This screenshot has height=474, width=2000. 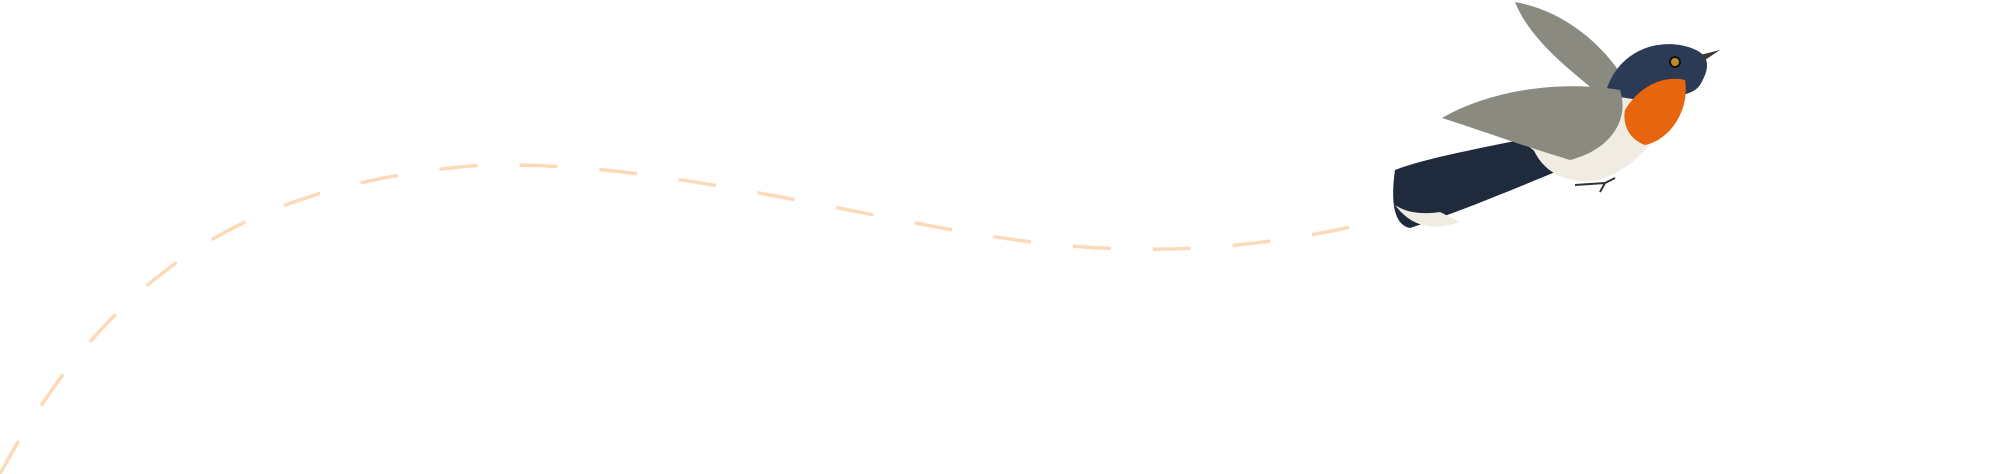 I want to click on bird-icon, so click(x=1556, y=115).